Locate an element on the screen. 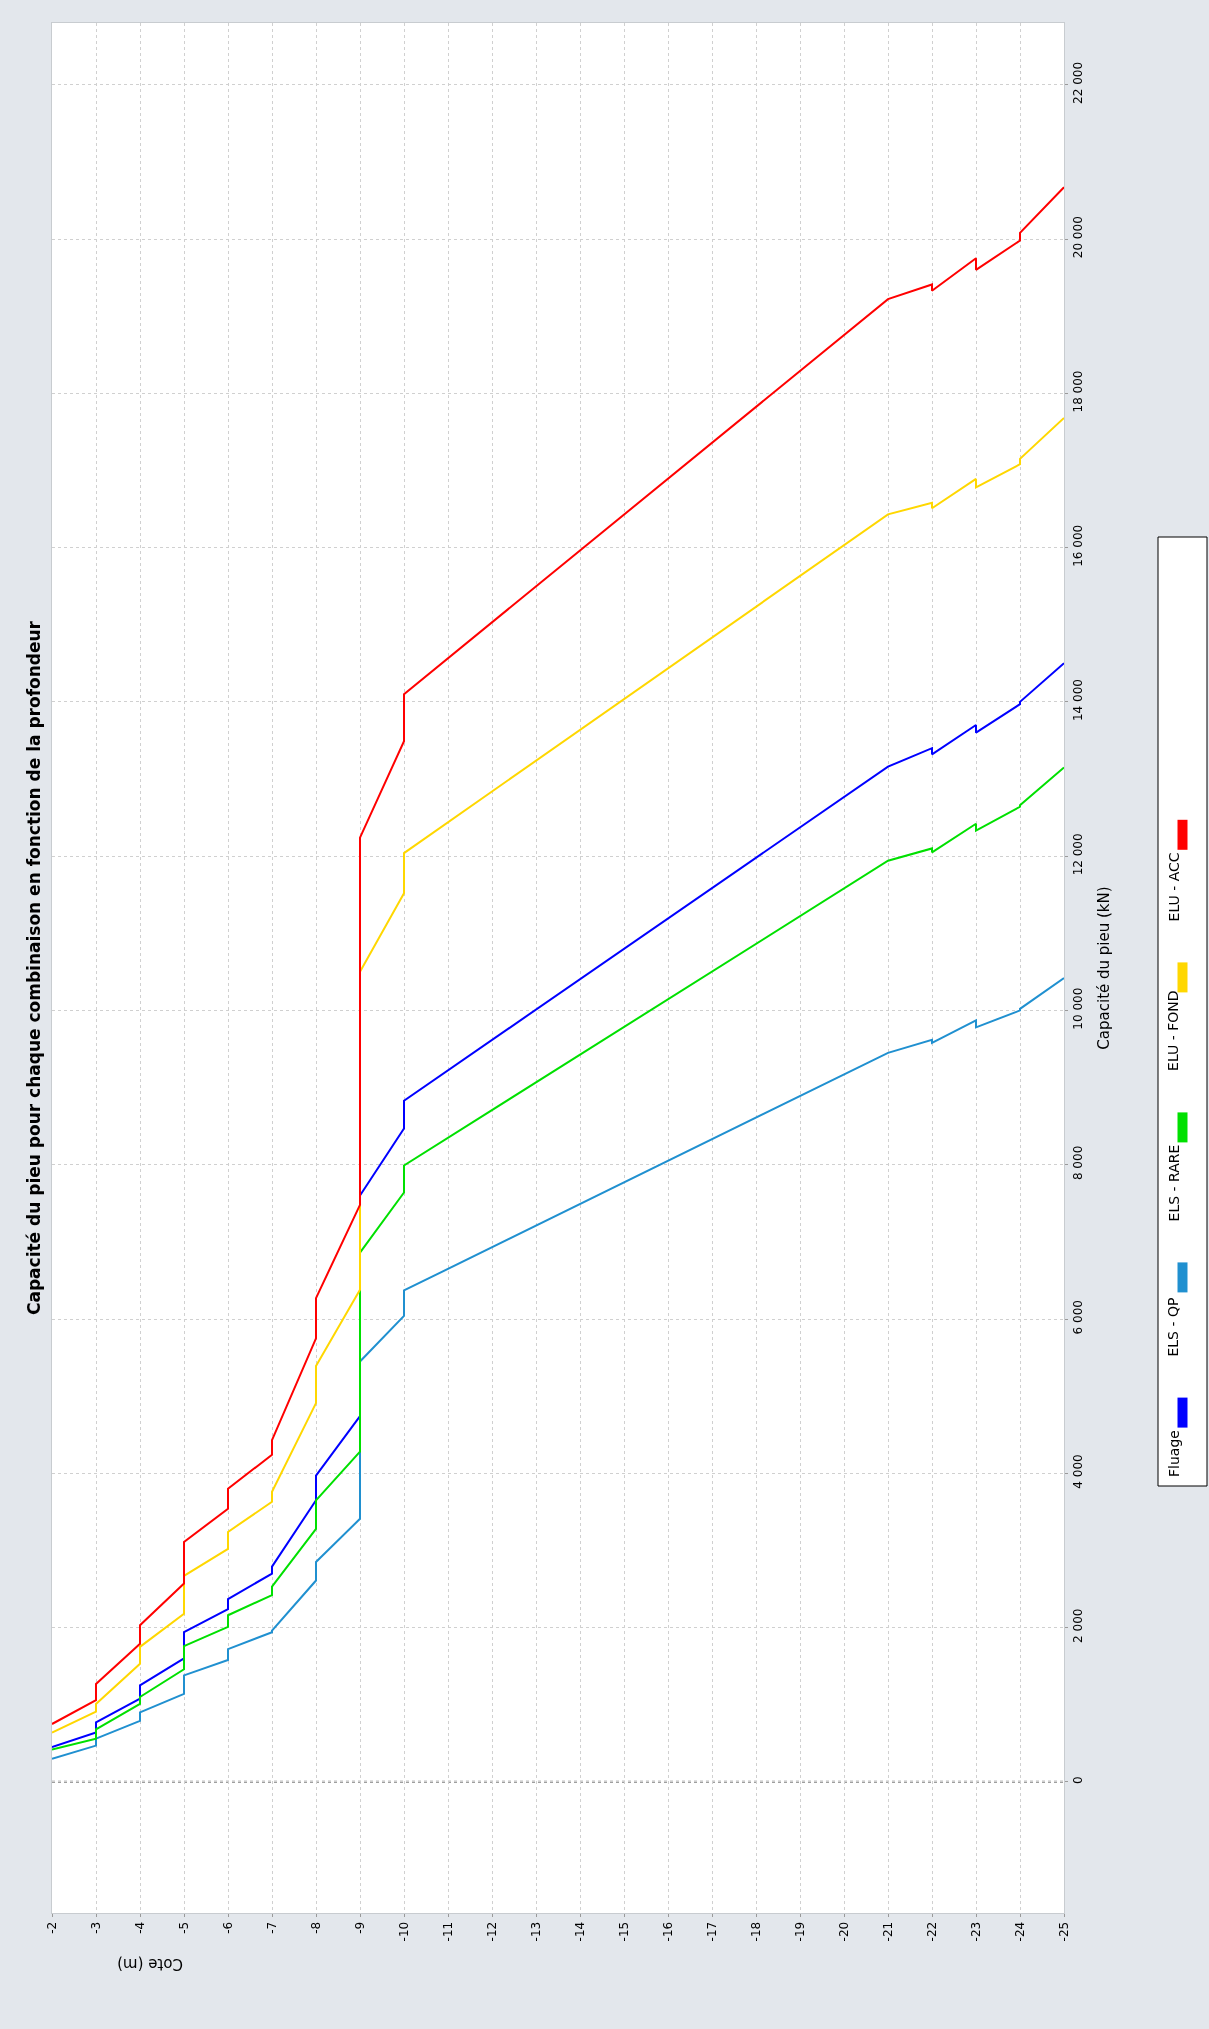 This screenshot has width=1209, height=2029. x-tick-label: -7 is located at coordinates (271, 1927).